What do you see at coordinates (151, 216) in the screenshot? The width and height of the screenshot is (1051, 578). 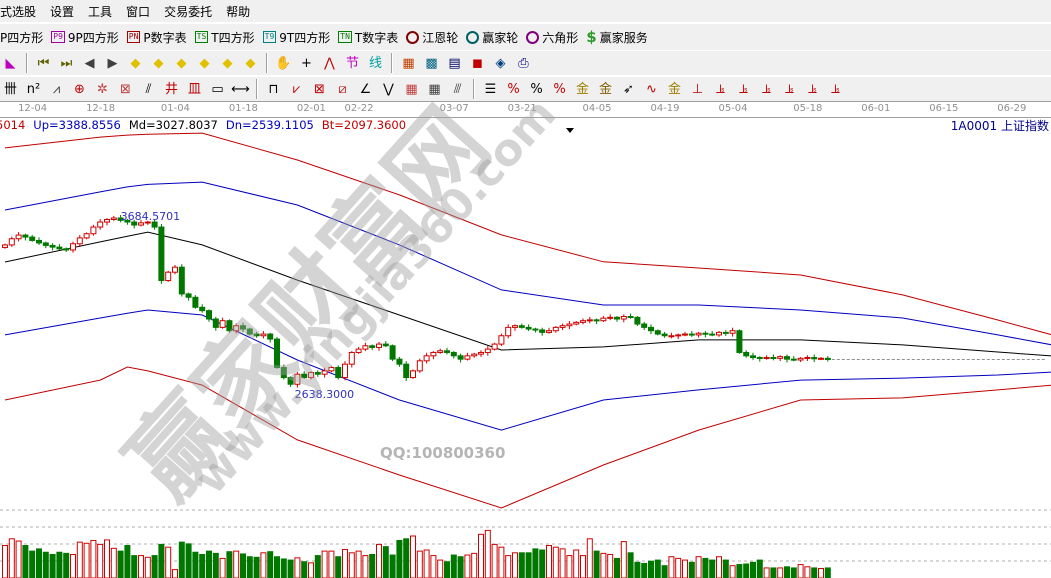 I see `extreme-label: 3684.5701` at bounding box center [151, 216].